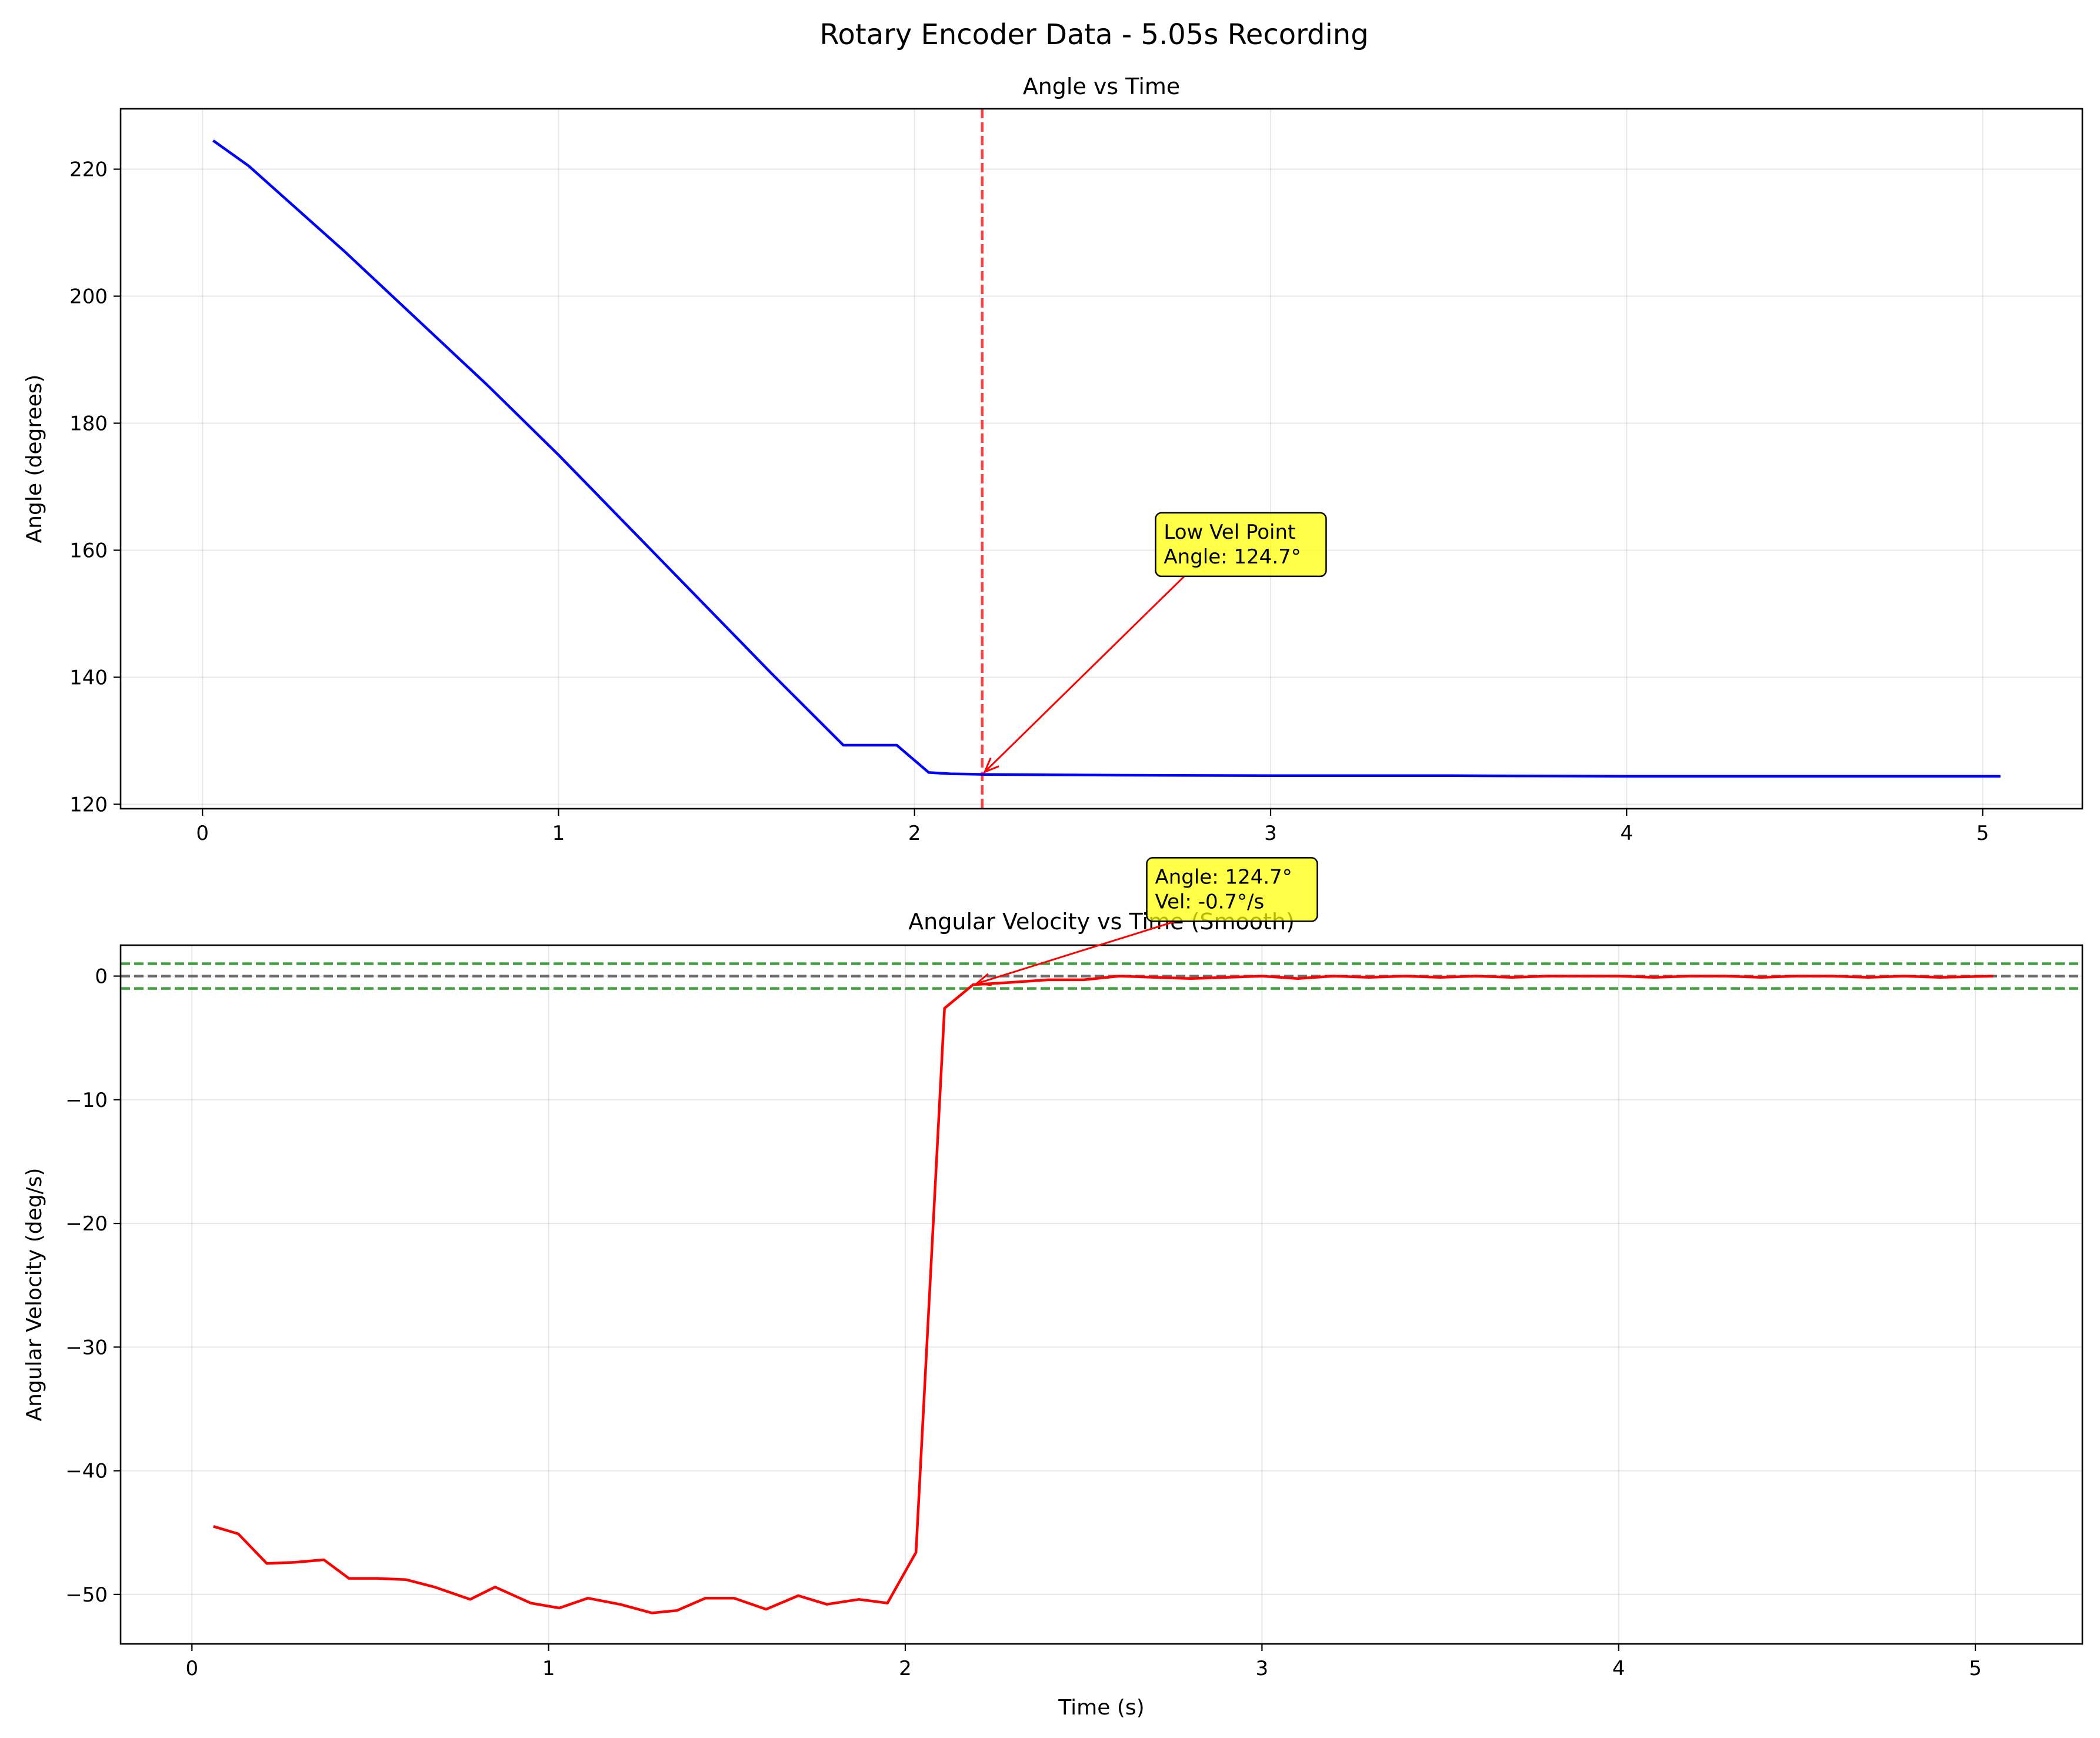  Describe the element at coordinates (86, 1471) in the screenshot. I see `chart1-ytick-label-4: −40` at that location.